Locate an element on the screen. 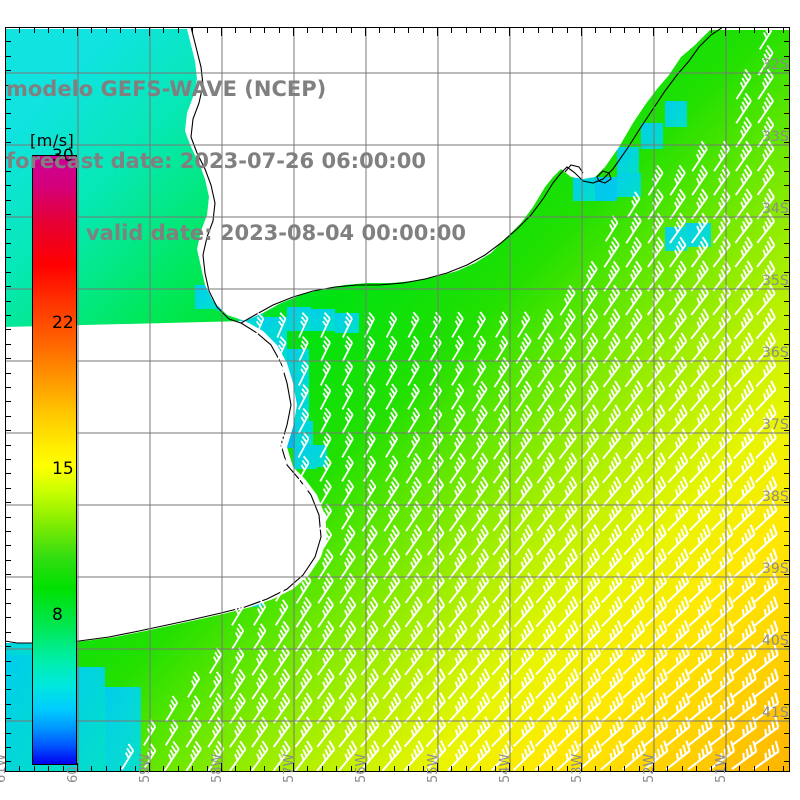 The image size is (800, 800). model-name-line: modelo GEFS-WAVE (NCEP) is located at coordinates (166, 88).